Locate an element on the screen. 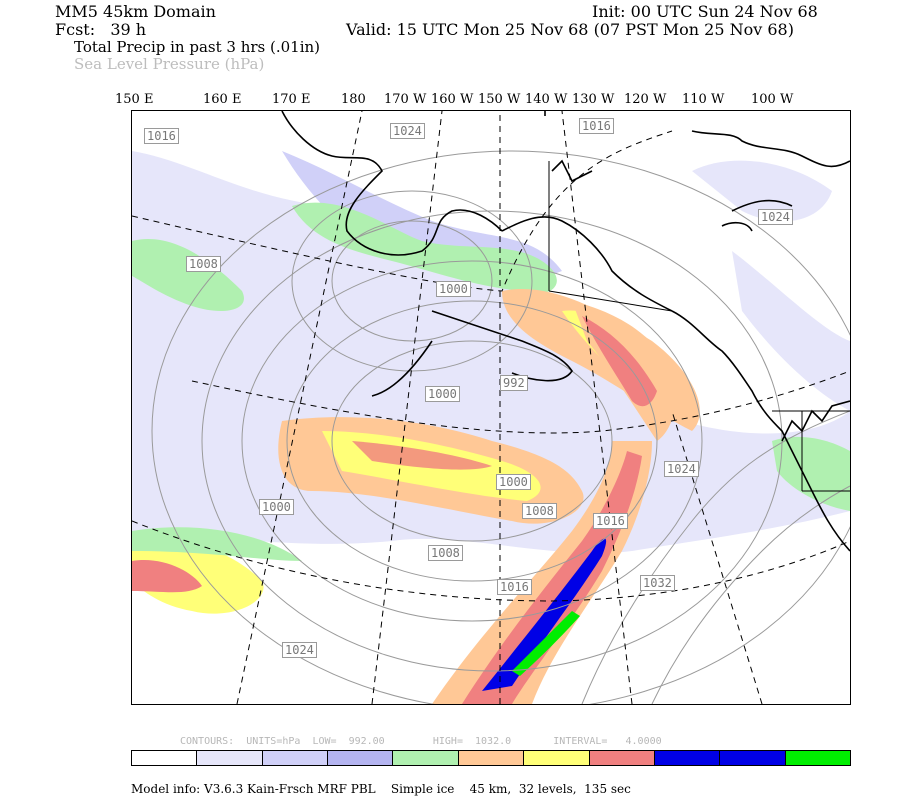 The image size is (900, 800). lon-label: 160 E is located at coordinates (222, 99).